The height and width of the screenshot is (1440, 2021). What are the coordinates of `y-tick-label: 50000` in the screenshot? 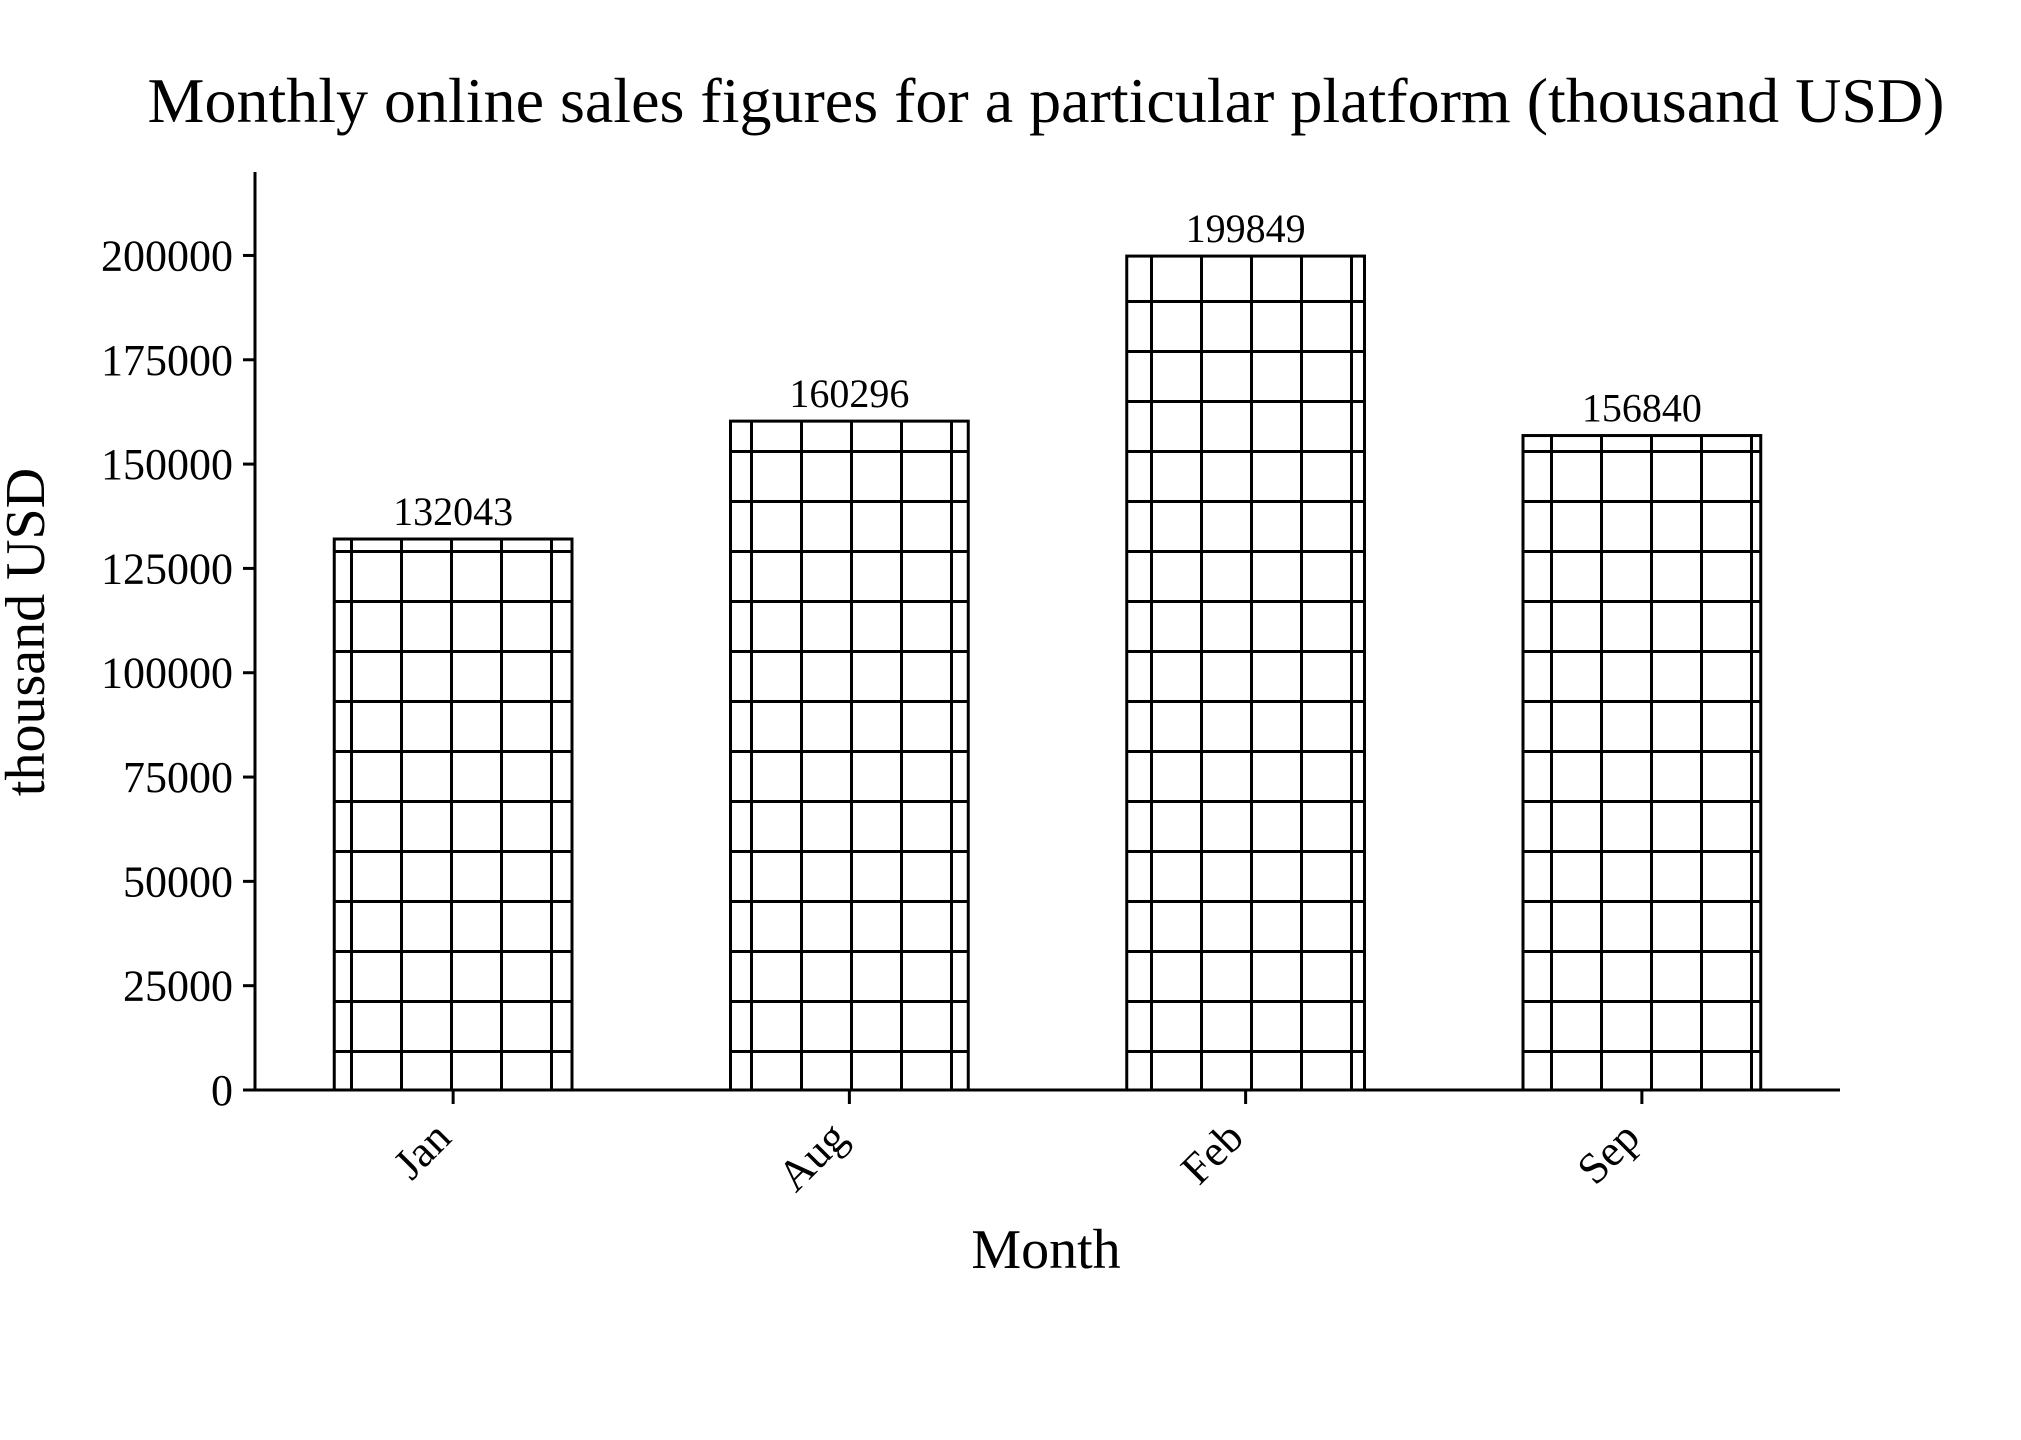 It's located at (178, 881).